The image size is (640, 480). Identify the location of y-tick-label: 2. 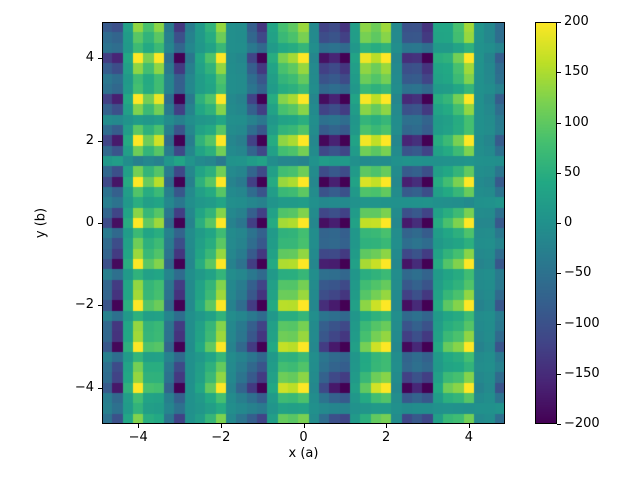
(89, 140).